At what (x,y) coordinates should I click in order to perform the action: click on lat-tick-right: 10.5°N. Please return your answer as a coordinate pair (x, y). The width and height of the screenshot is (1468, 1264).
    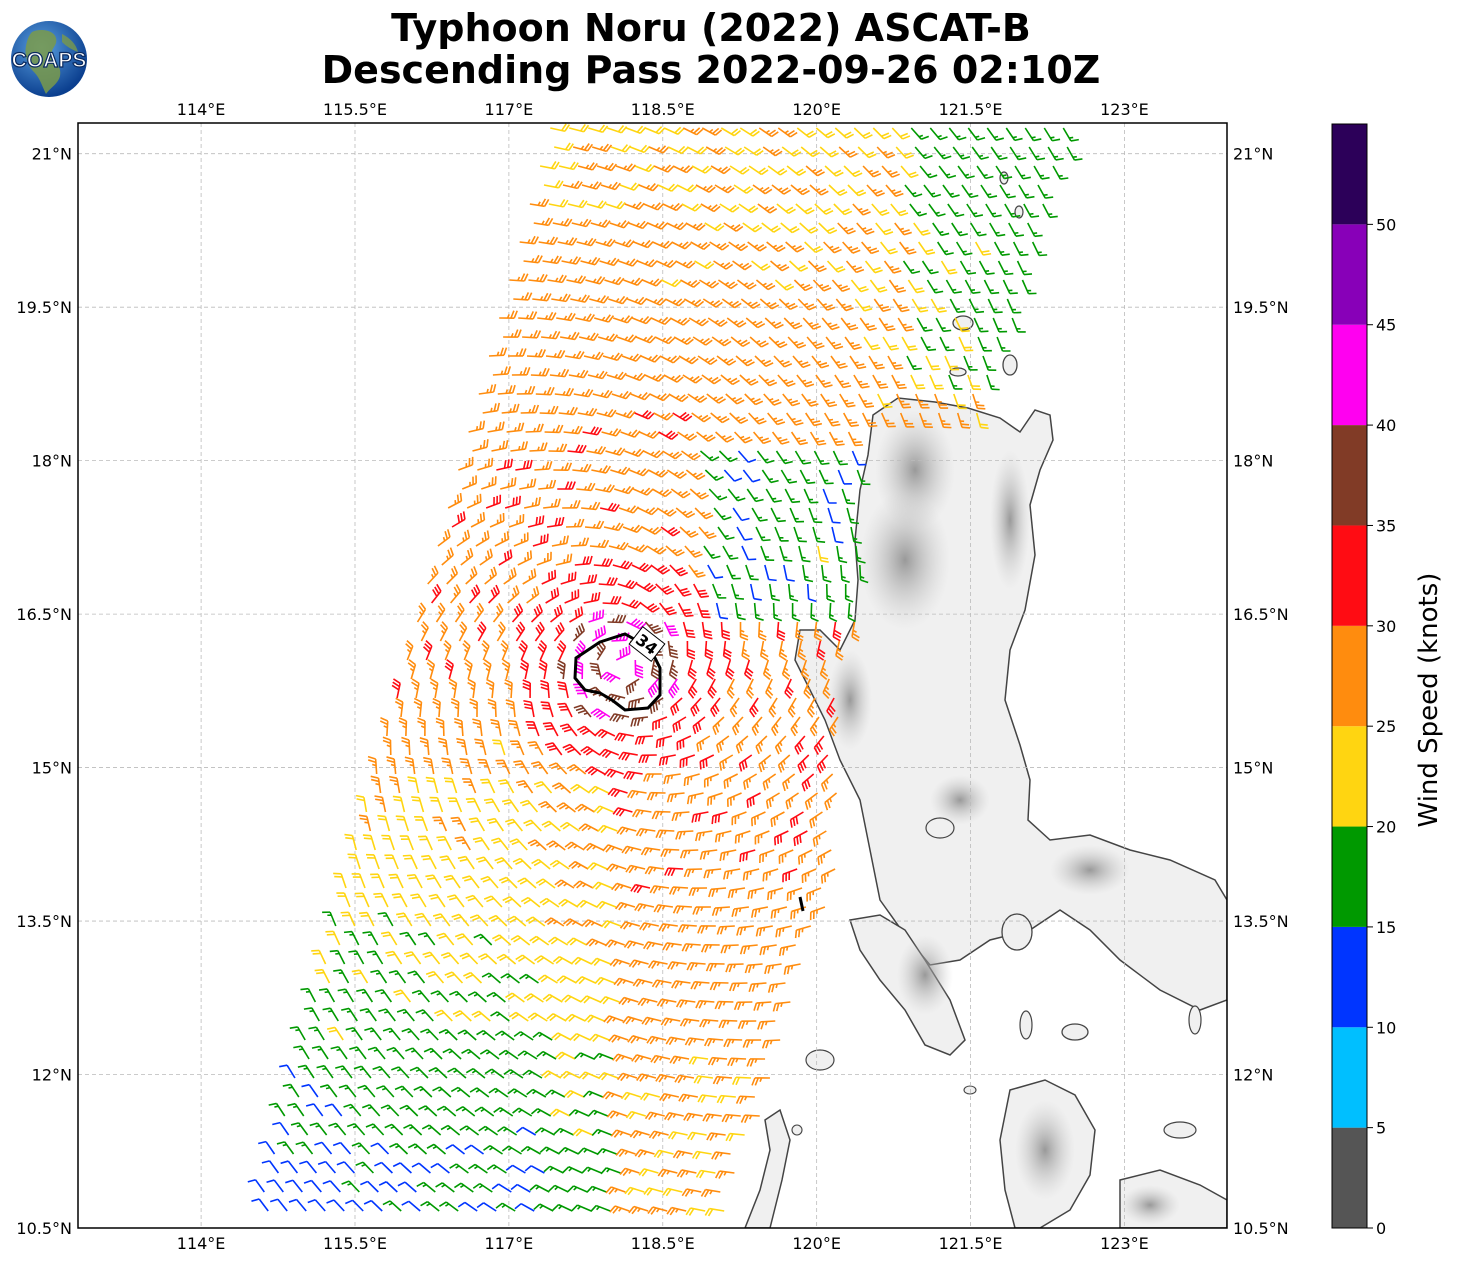
    Looking at the image, I should click on (1261, 1228).